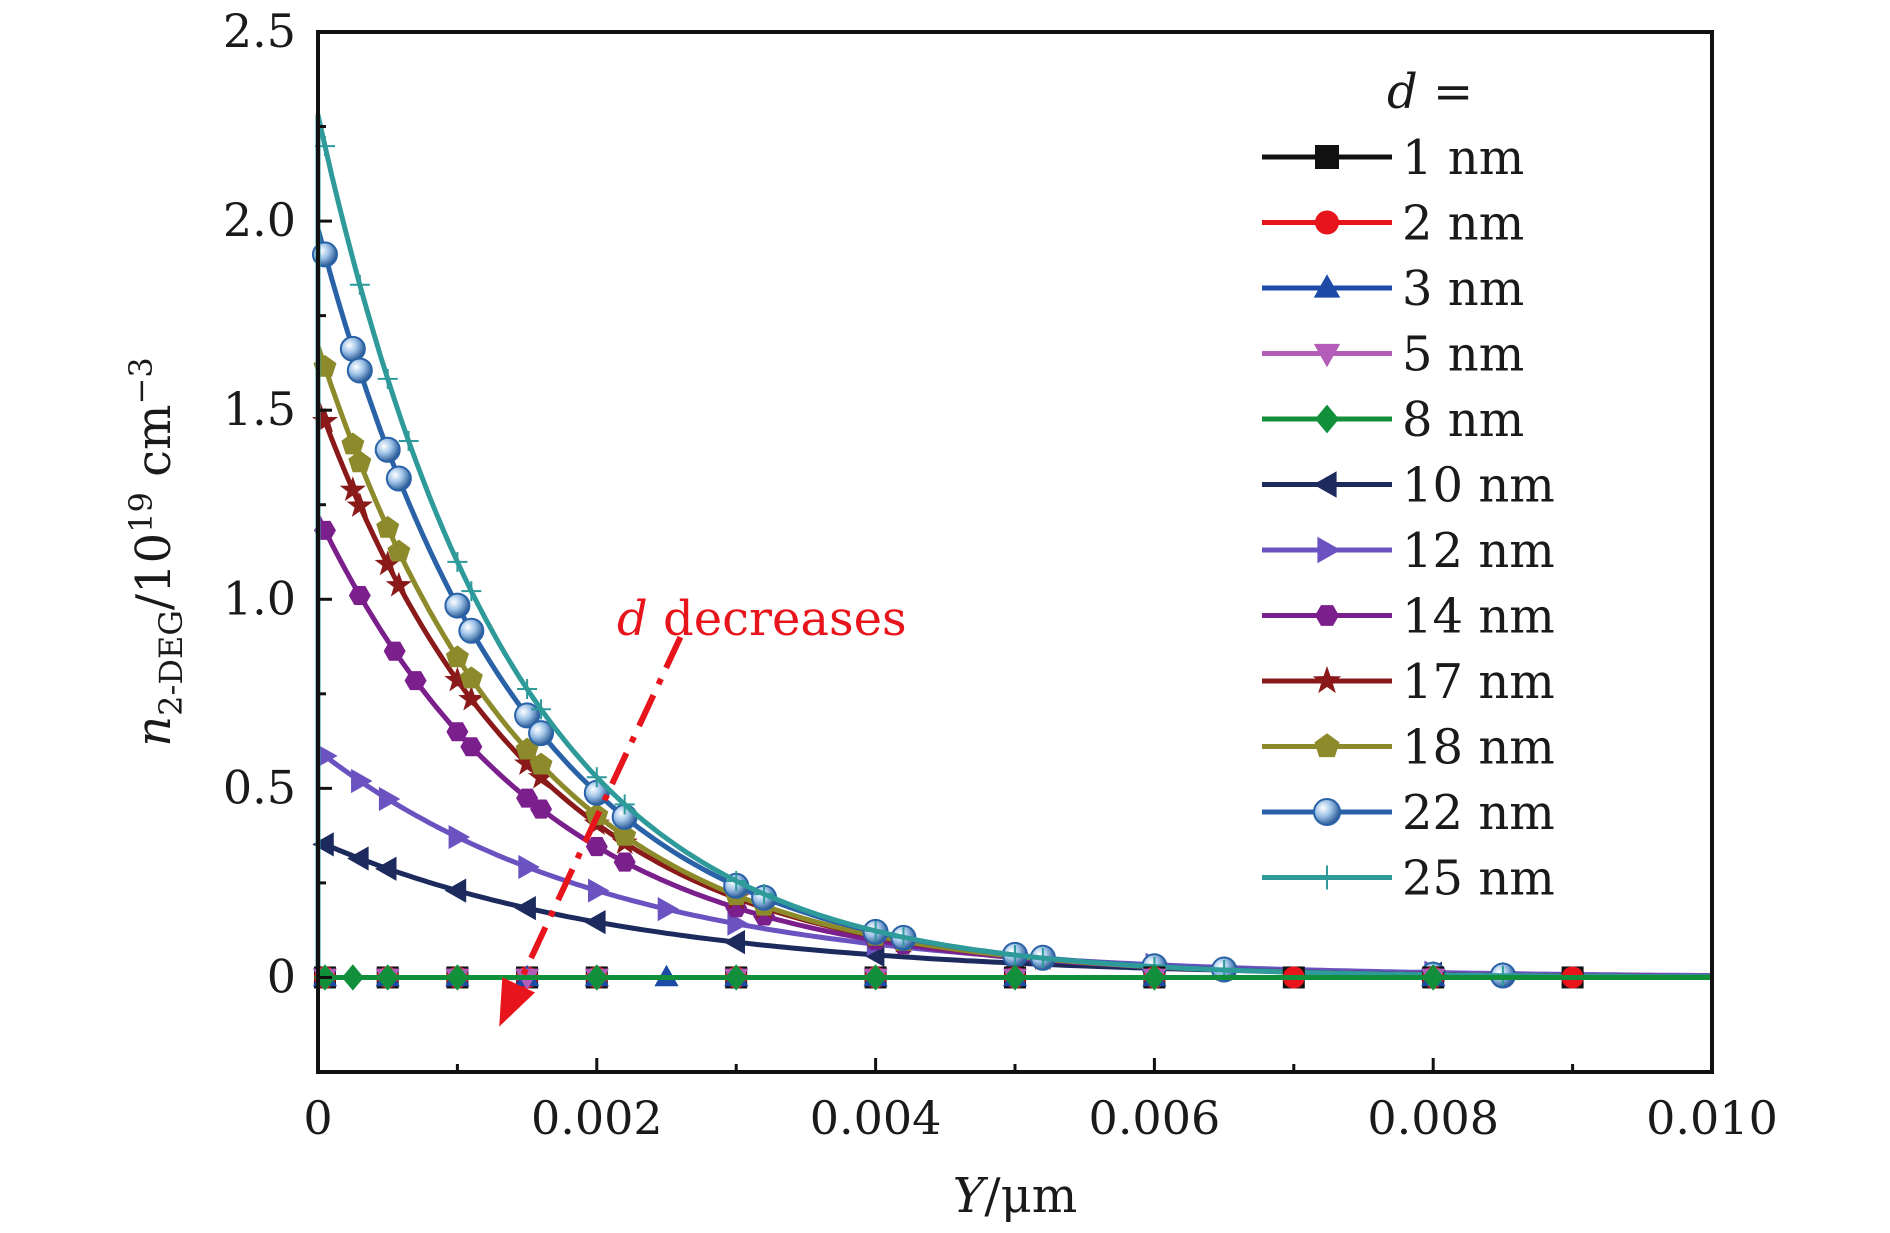 The width and height of the screenshot is (1890, 1233). I want to click on legend-label: 14 nm, so click(1478, 617).